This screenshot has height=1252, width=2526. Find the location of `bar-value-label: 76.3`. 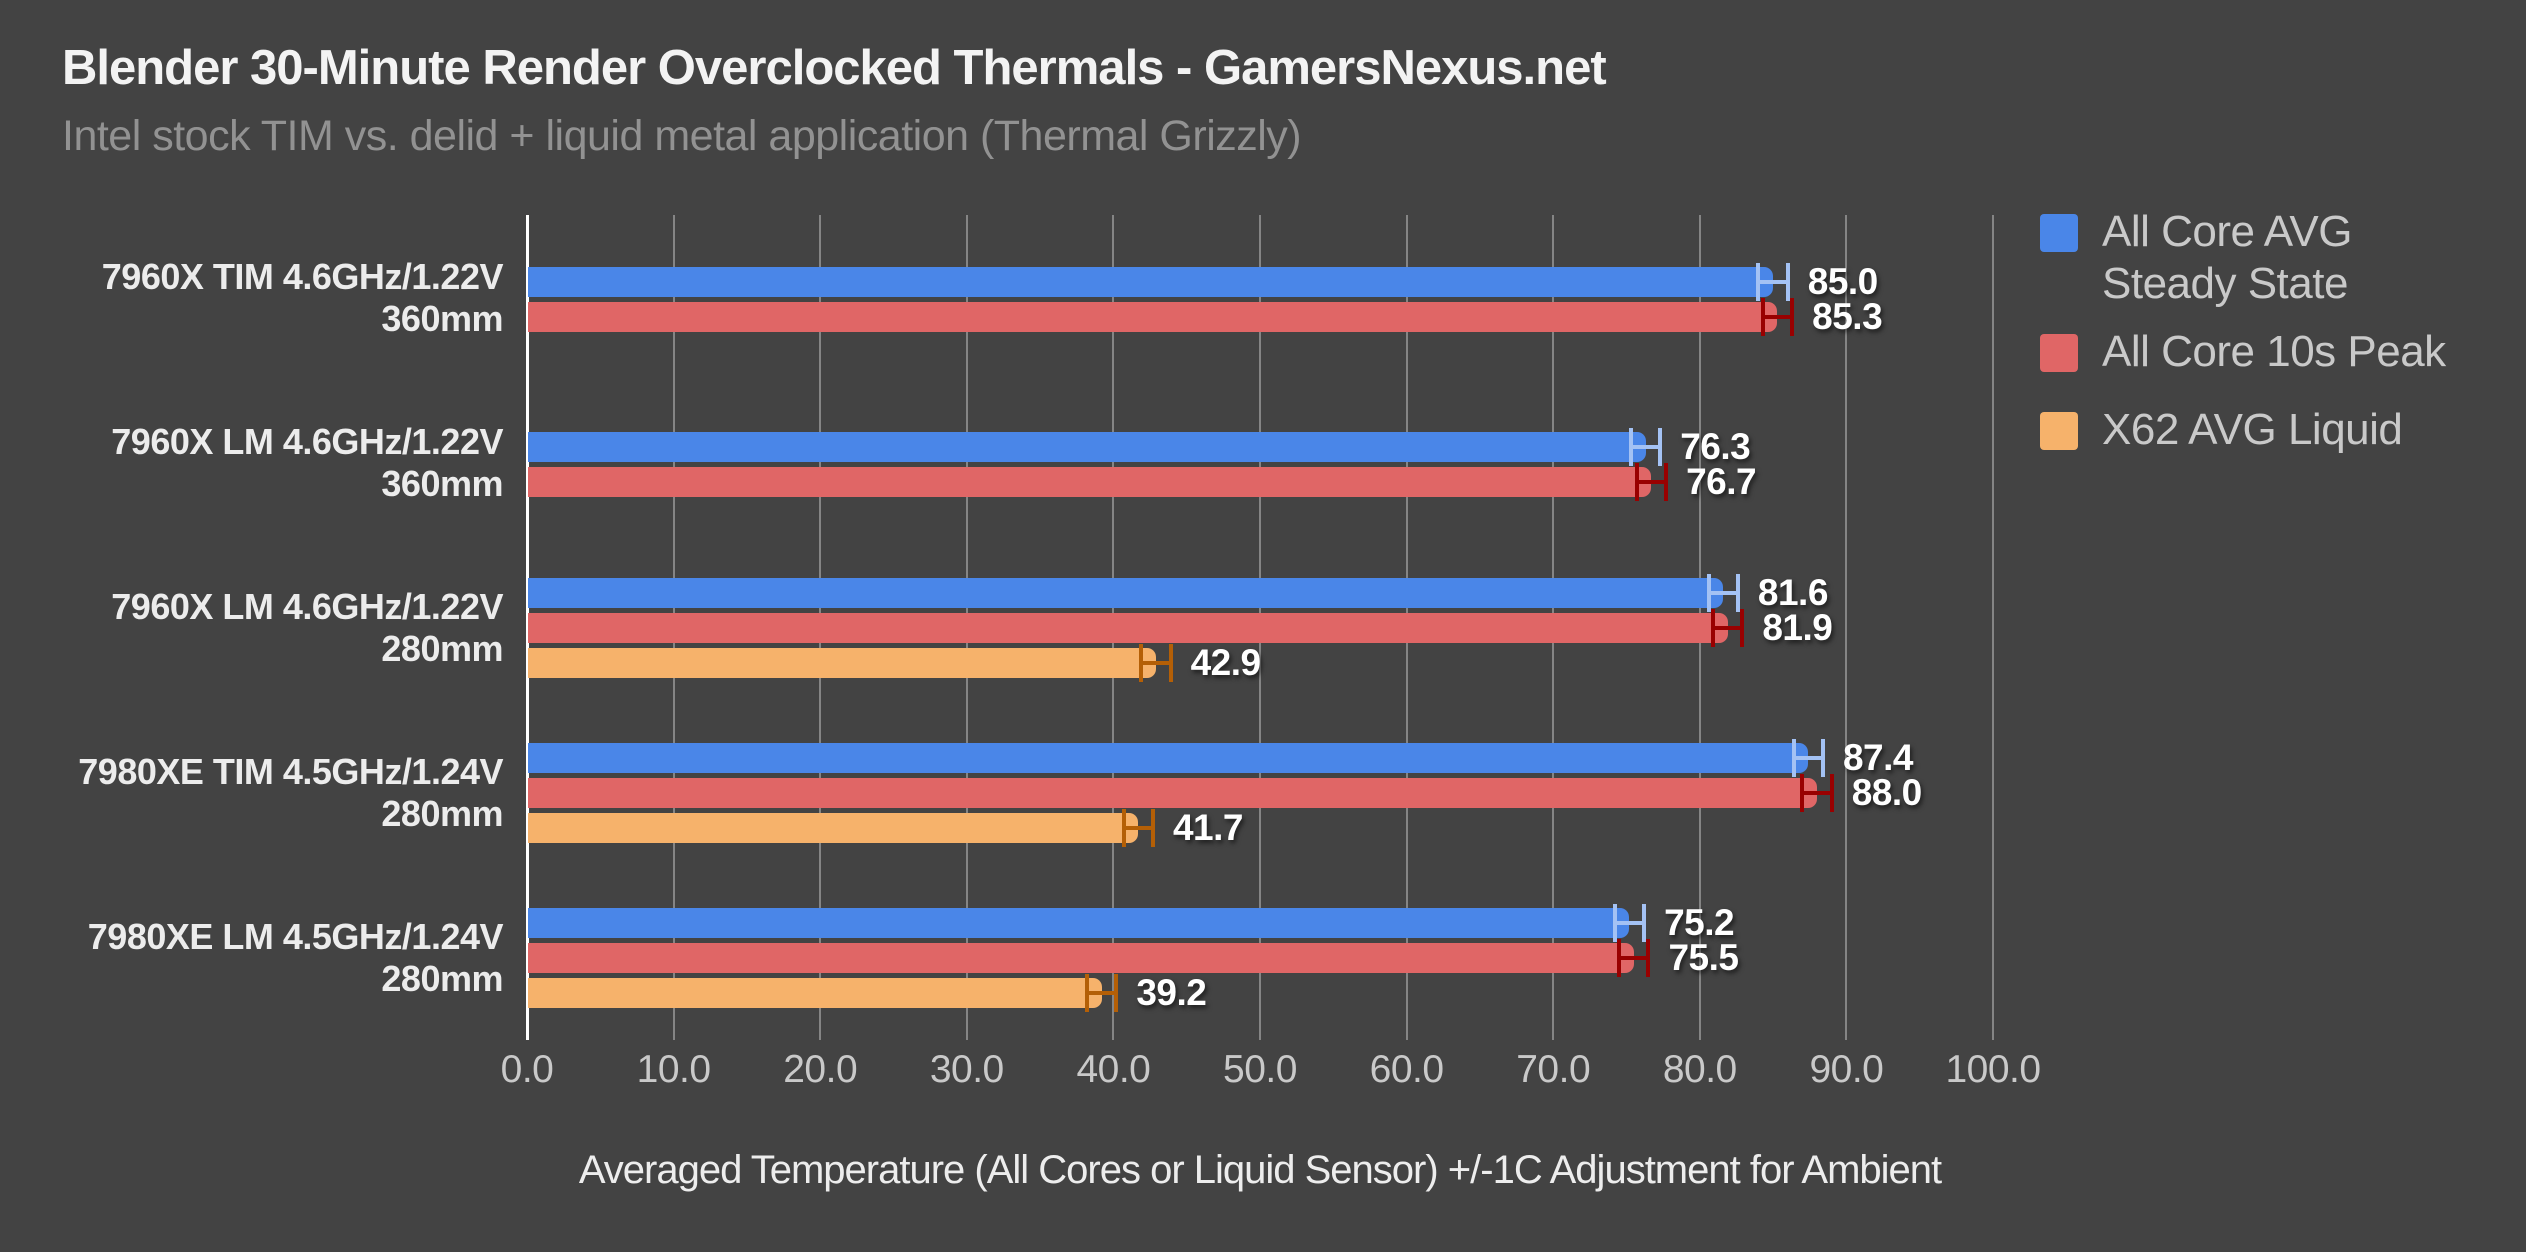

bar-value-label: 76.3 is located at coordinates (1715, 446).